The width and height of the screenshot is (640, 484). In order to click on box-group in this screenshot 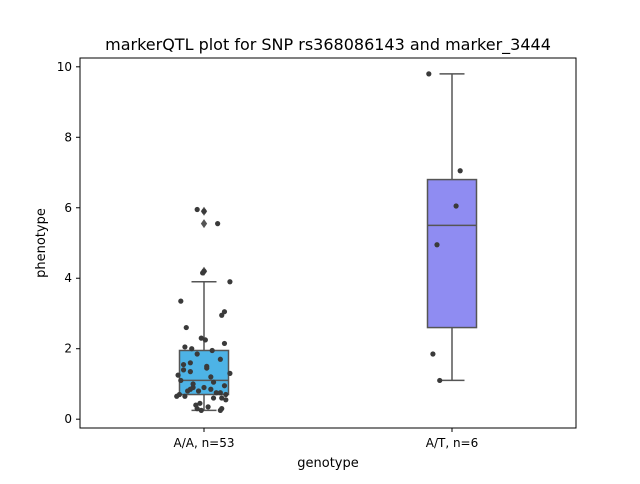, I will do `click(452, 227)`.